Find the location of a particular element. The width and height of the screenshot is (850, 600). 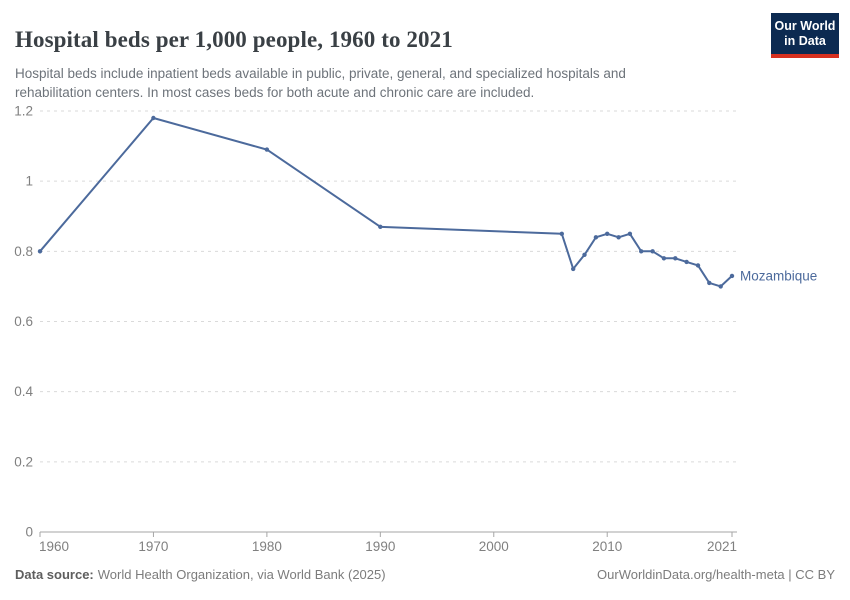

owid-logo: Our World in Data is located at coordinates (805, 35).